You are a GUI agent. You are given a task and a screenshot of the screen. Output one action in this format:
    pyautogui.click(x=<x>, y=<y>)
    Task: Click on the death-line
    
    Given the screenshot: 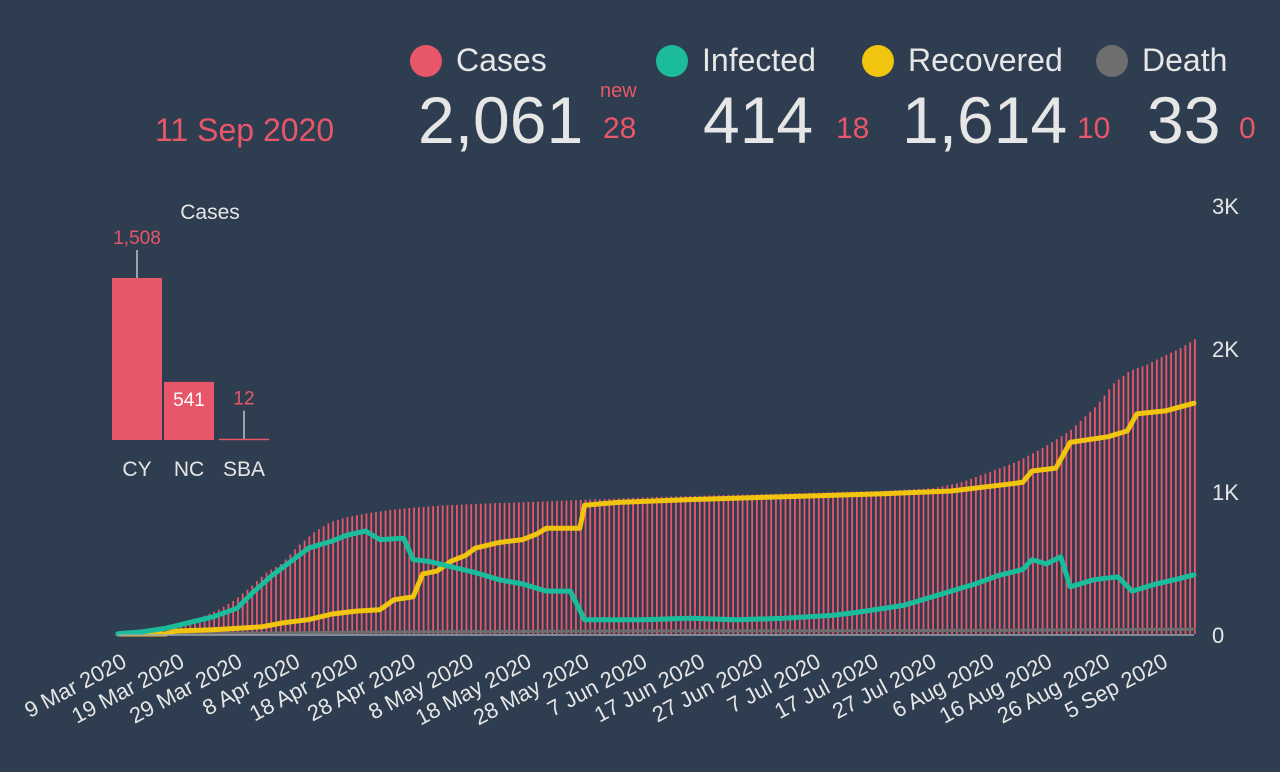 What is the action you would take?
    pyautogui.click(x=656, y=631)
    